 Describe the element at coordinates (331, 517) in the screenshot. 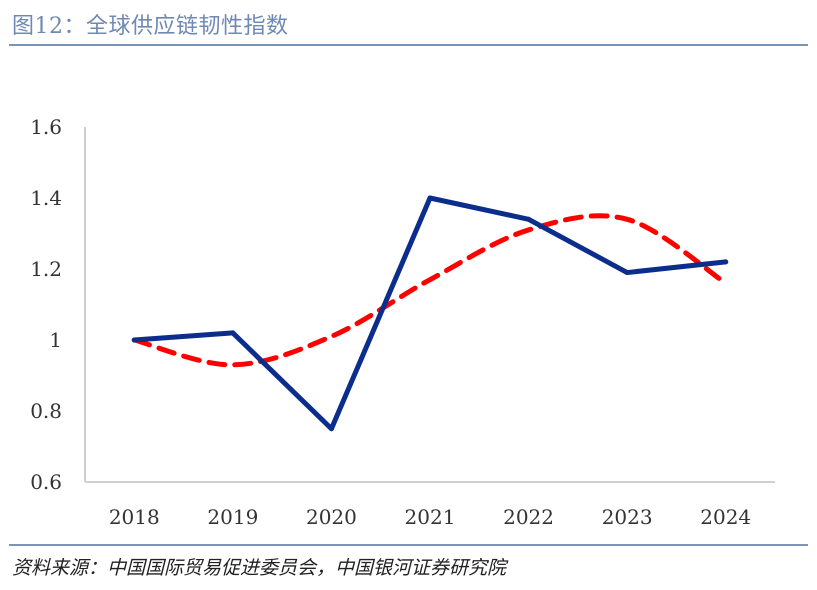

I see `x-tick-label: 2020` at that location.